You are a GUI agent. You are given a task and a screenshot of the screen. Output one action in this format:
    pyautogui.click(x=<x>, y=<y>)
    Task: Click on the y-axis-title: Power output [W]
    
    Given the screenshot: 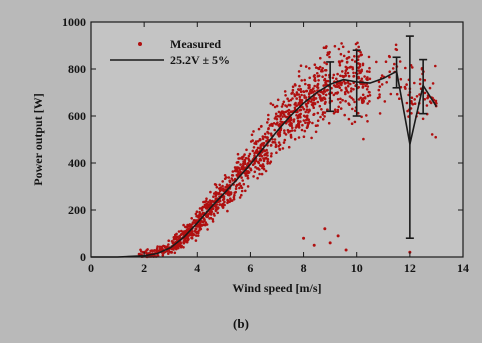 What is the action you would take?
    pyautogui.click(x=38, y=139)
    